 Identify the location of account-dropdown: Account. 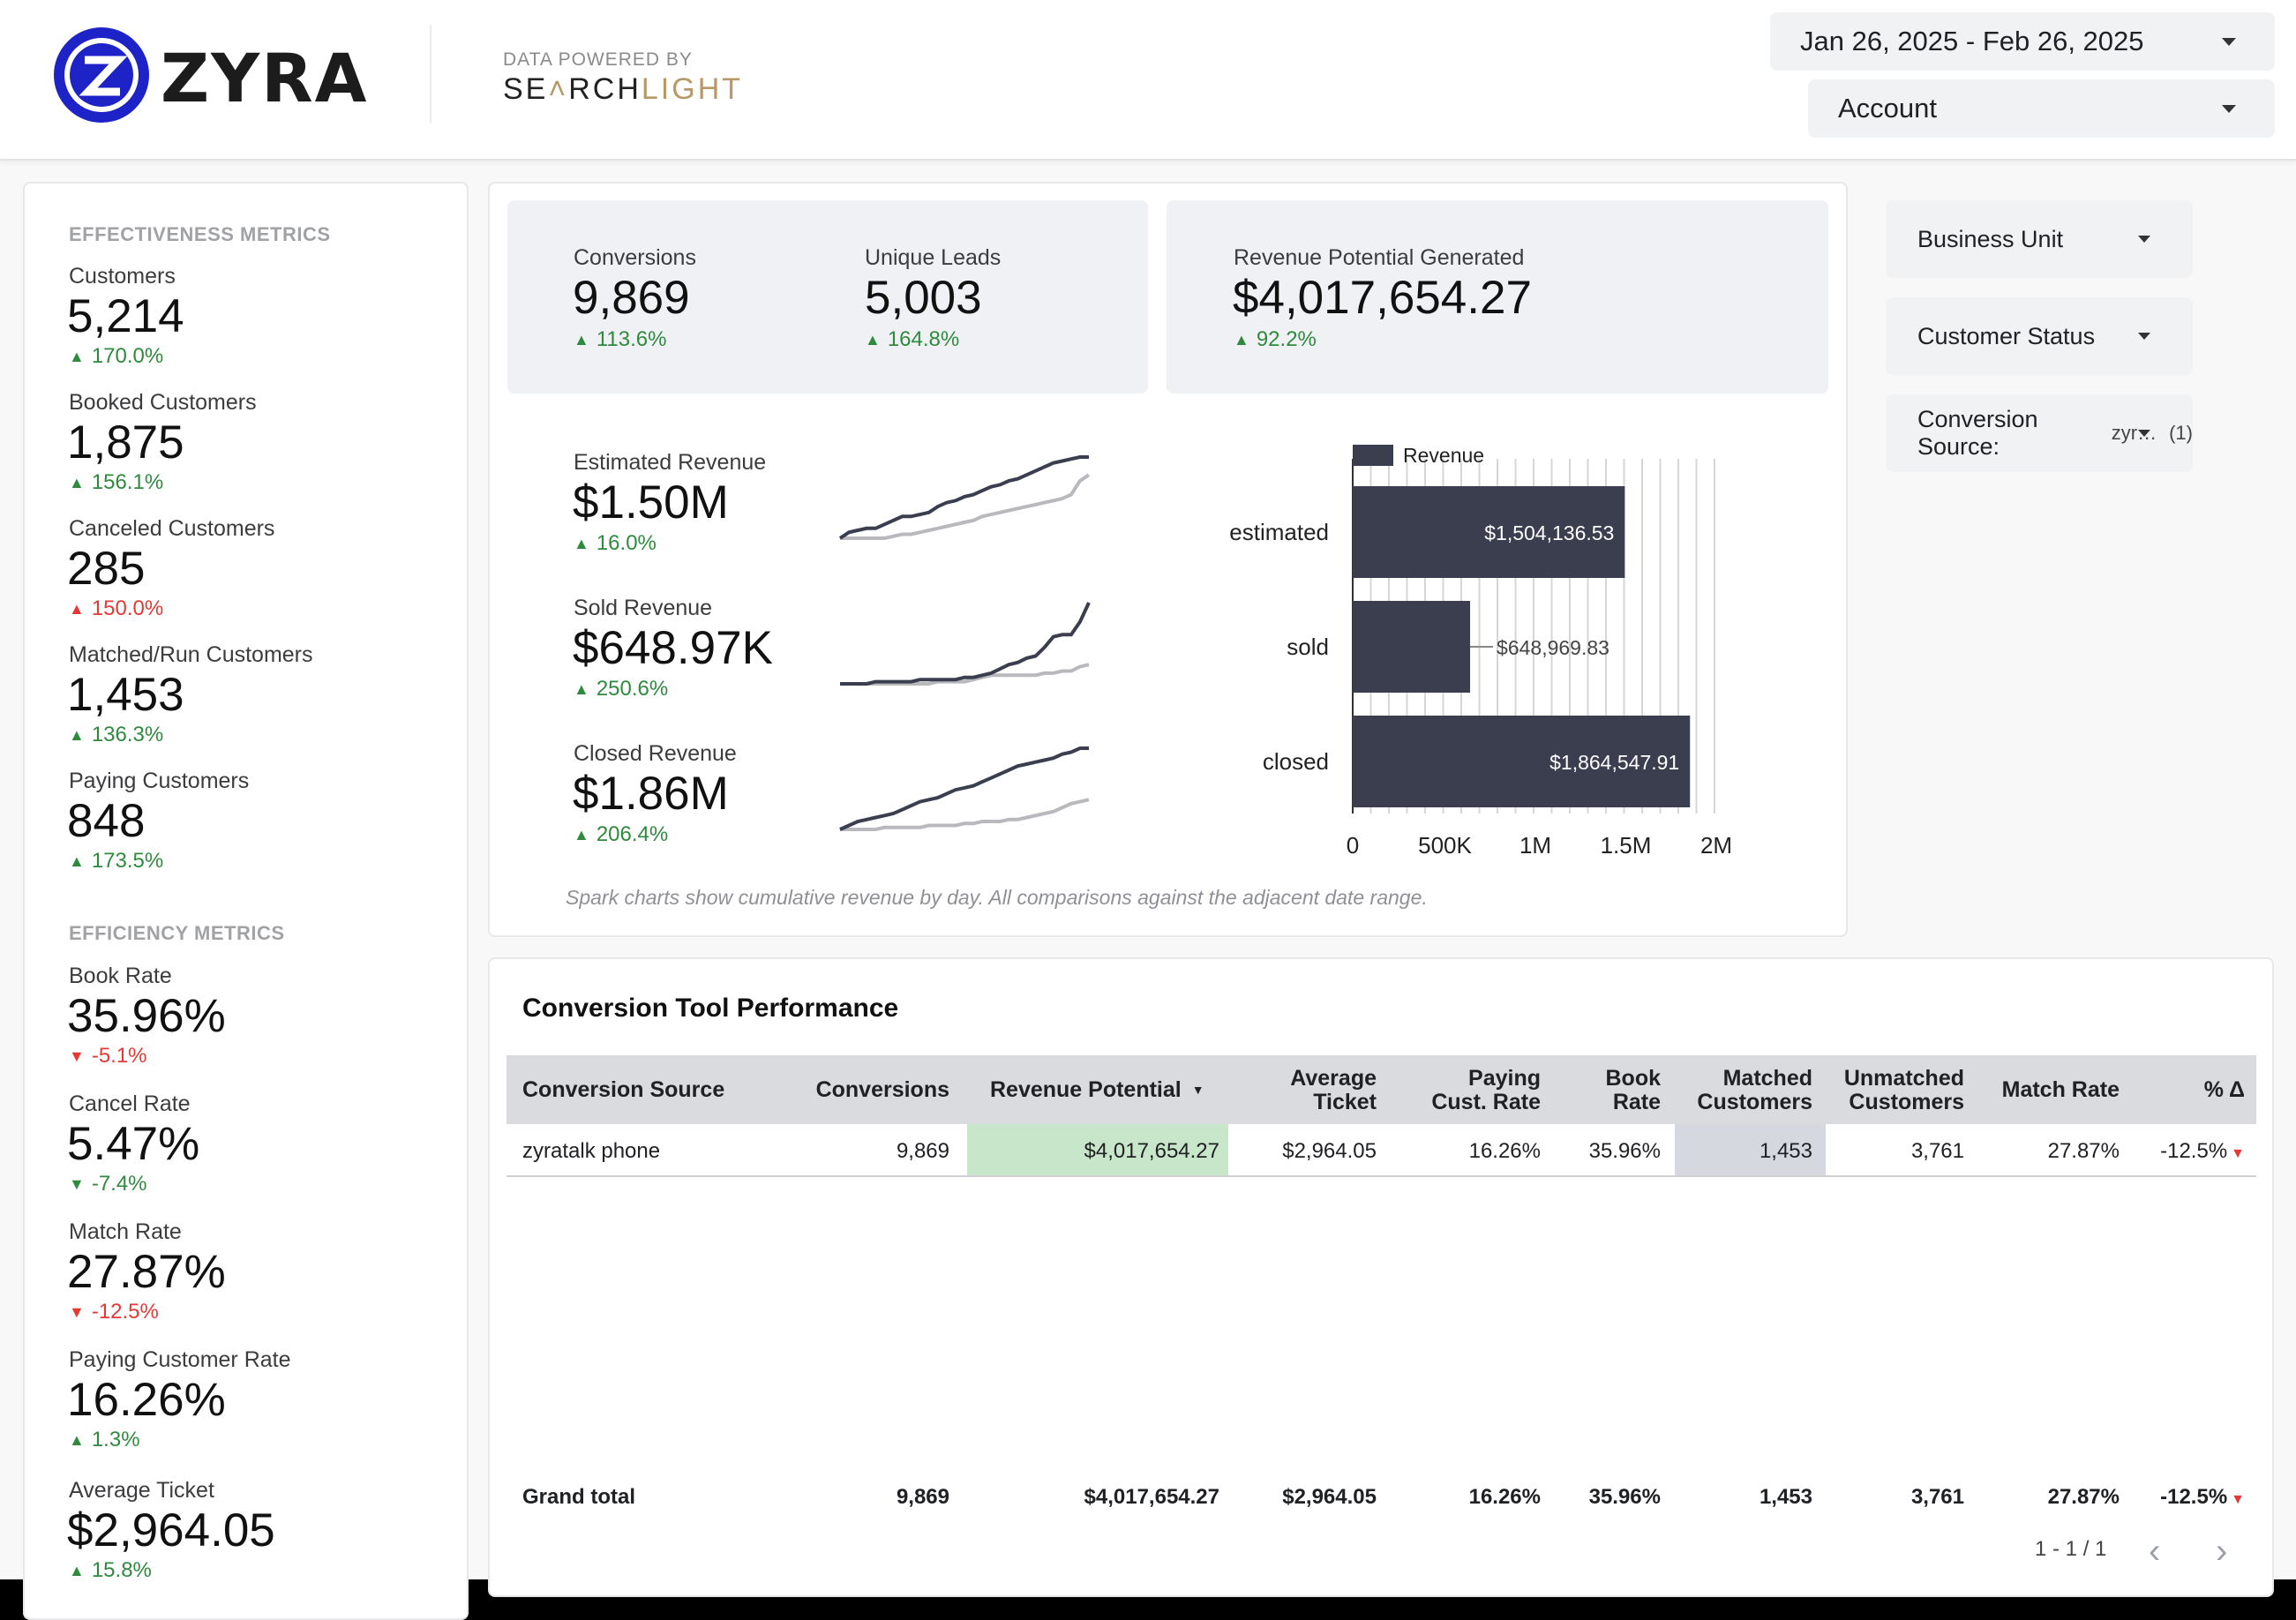
(2041, 108).